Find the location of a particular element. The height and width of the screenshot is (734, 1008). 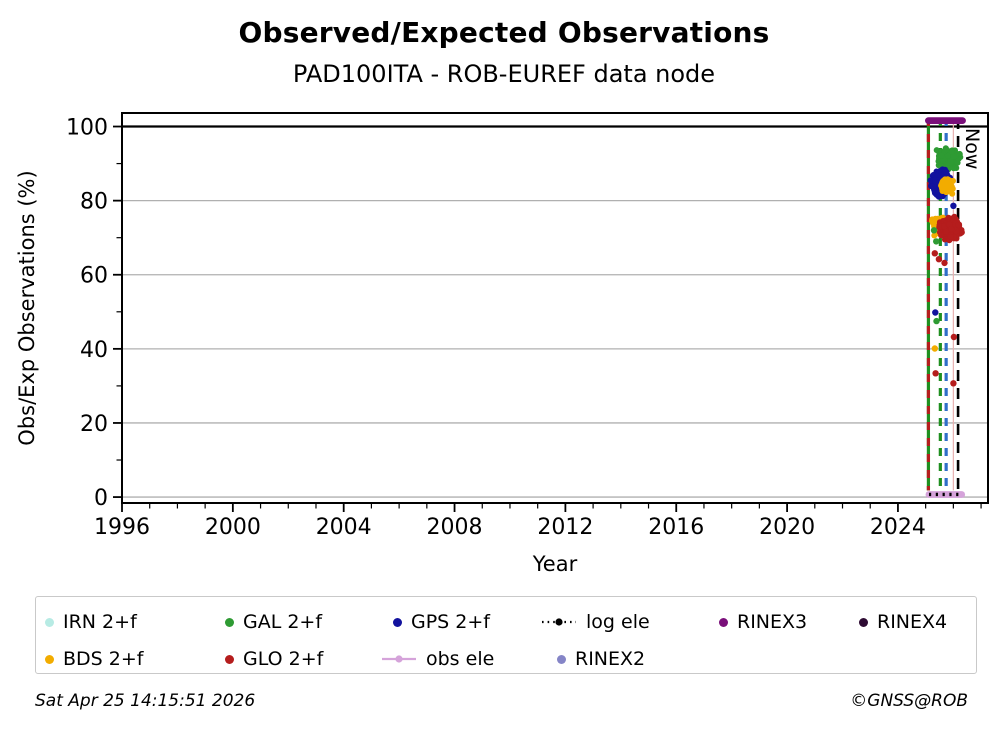

legend-item-gal-2-f: GAL 2+f is located at coordinates (273, 622).